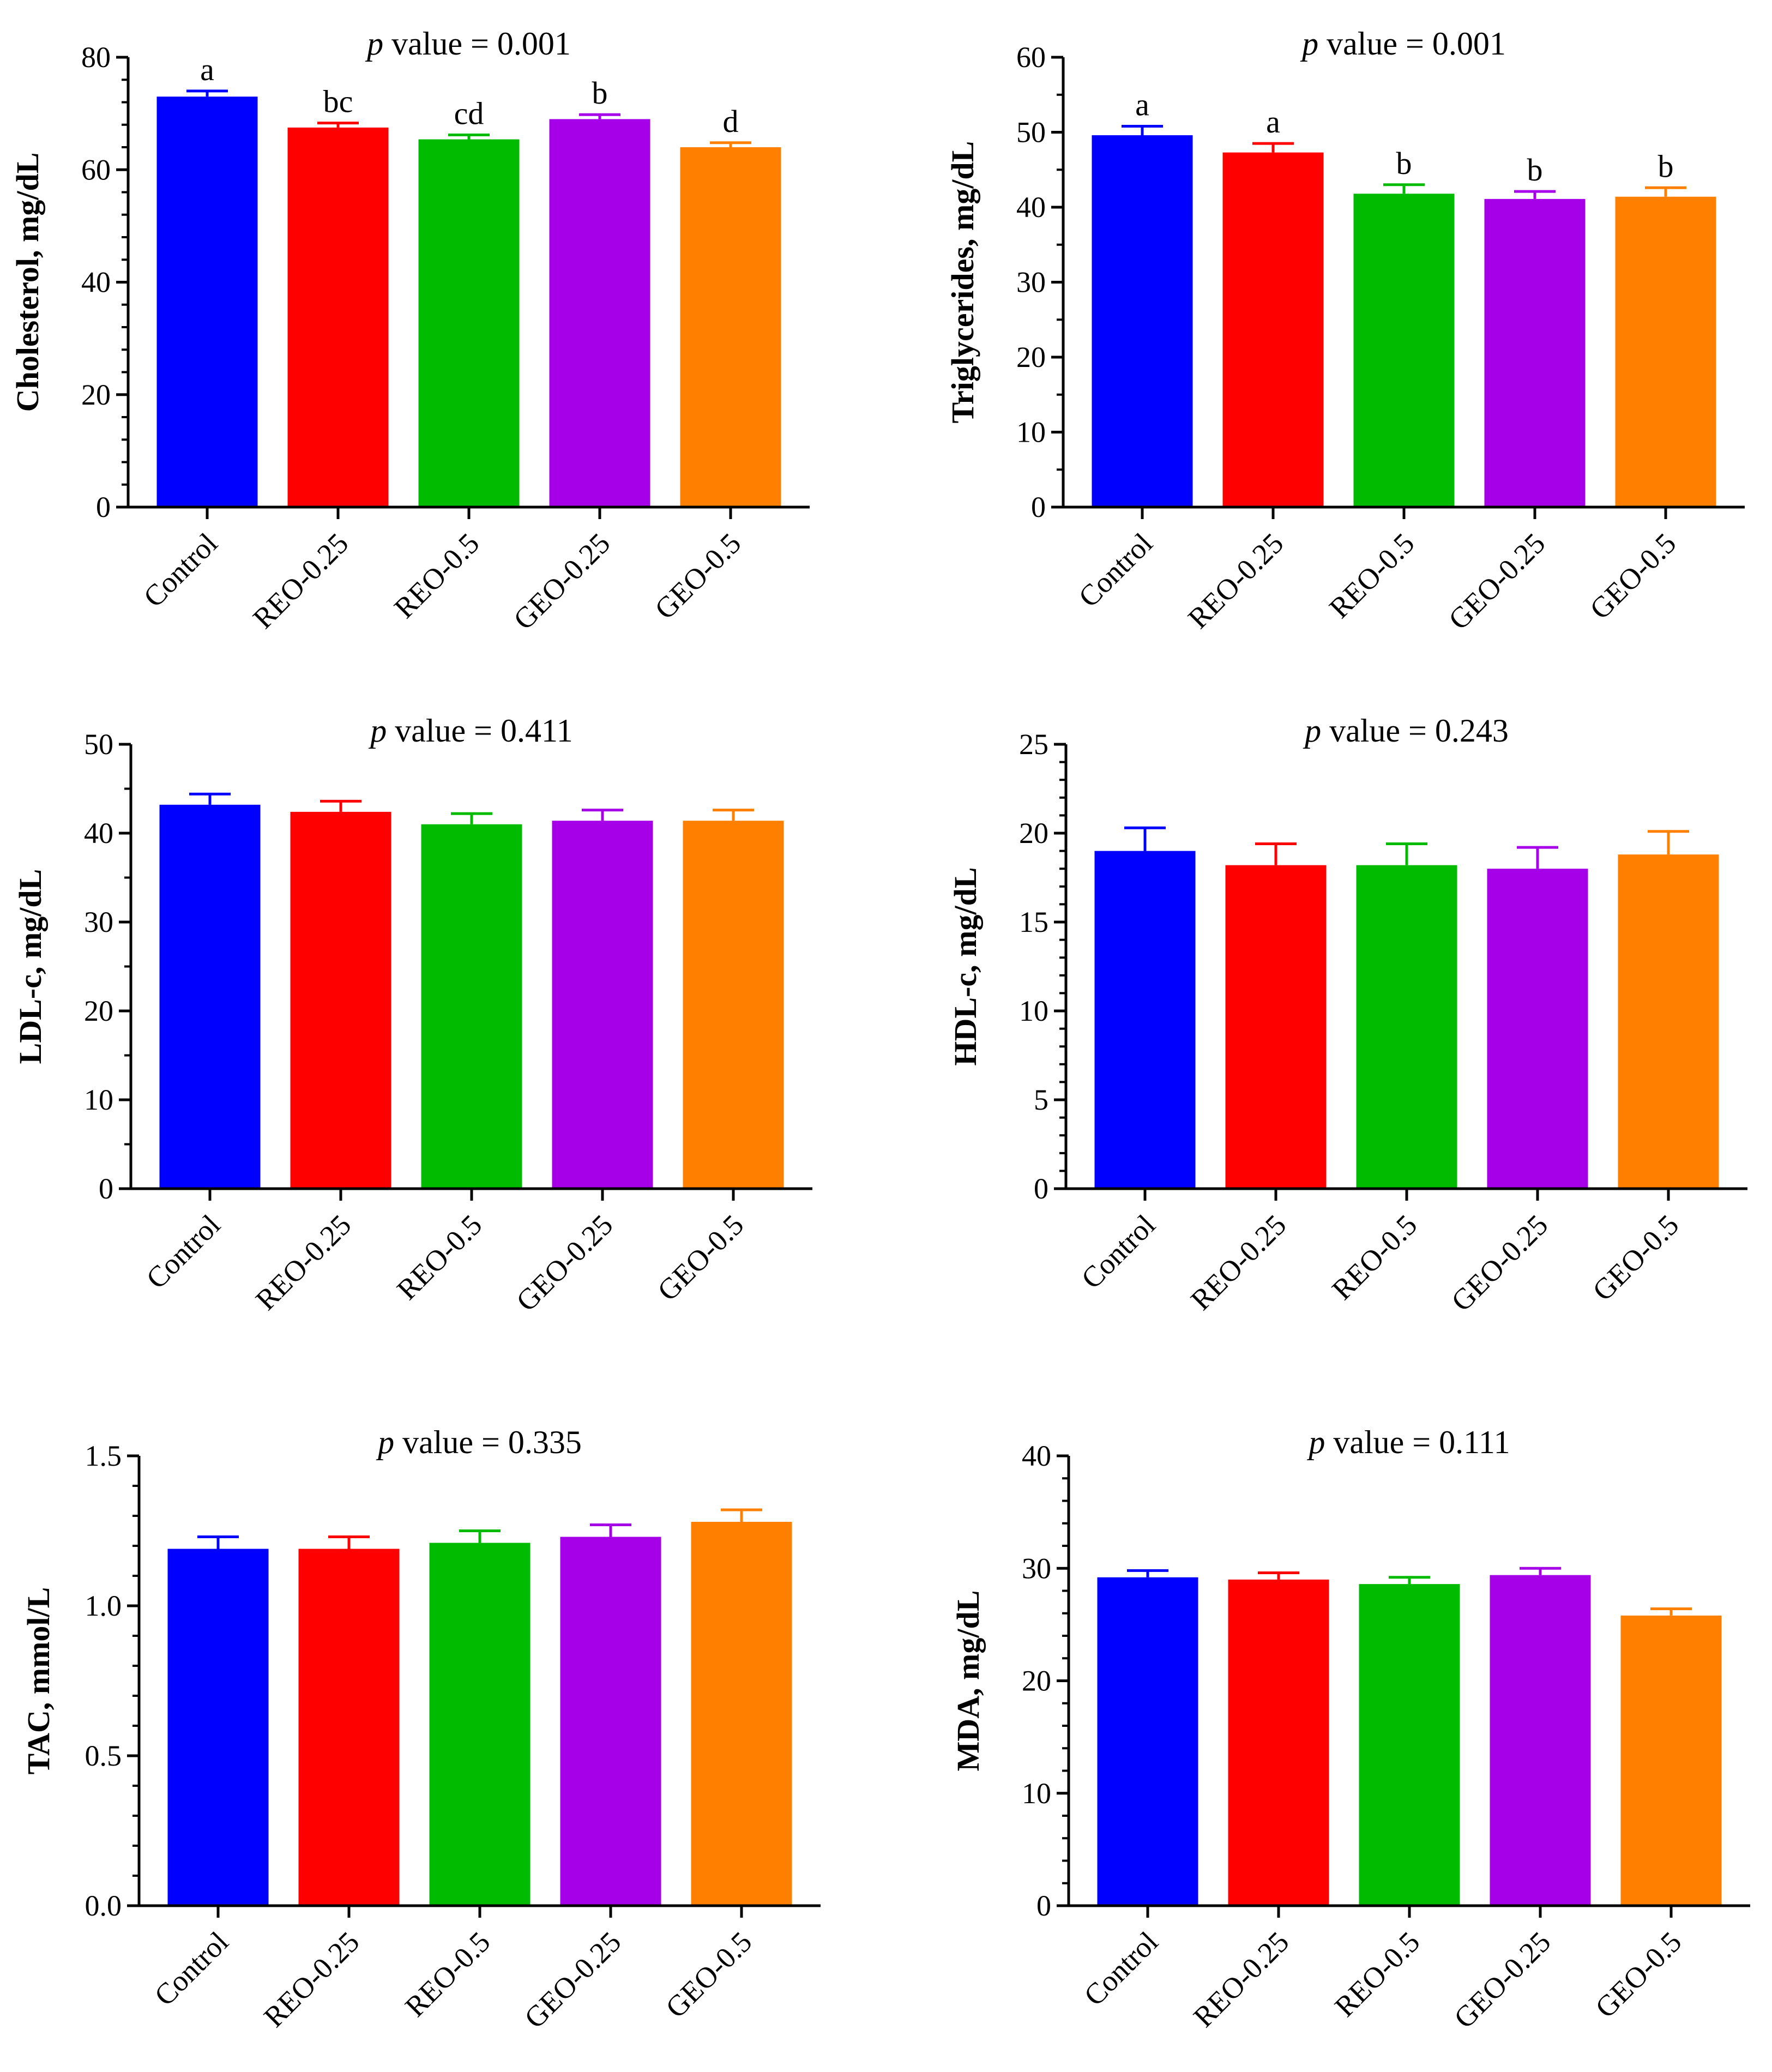  What do you see at coordinates (1666, 166) in the screenshot?
I see `sig-letter-triglycerides-4: b` at bounding box center [1666, 166].